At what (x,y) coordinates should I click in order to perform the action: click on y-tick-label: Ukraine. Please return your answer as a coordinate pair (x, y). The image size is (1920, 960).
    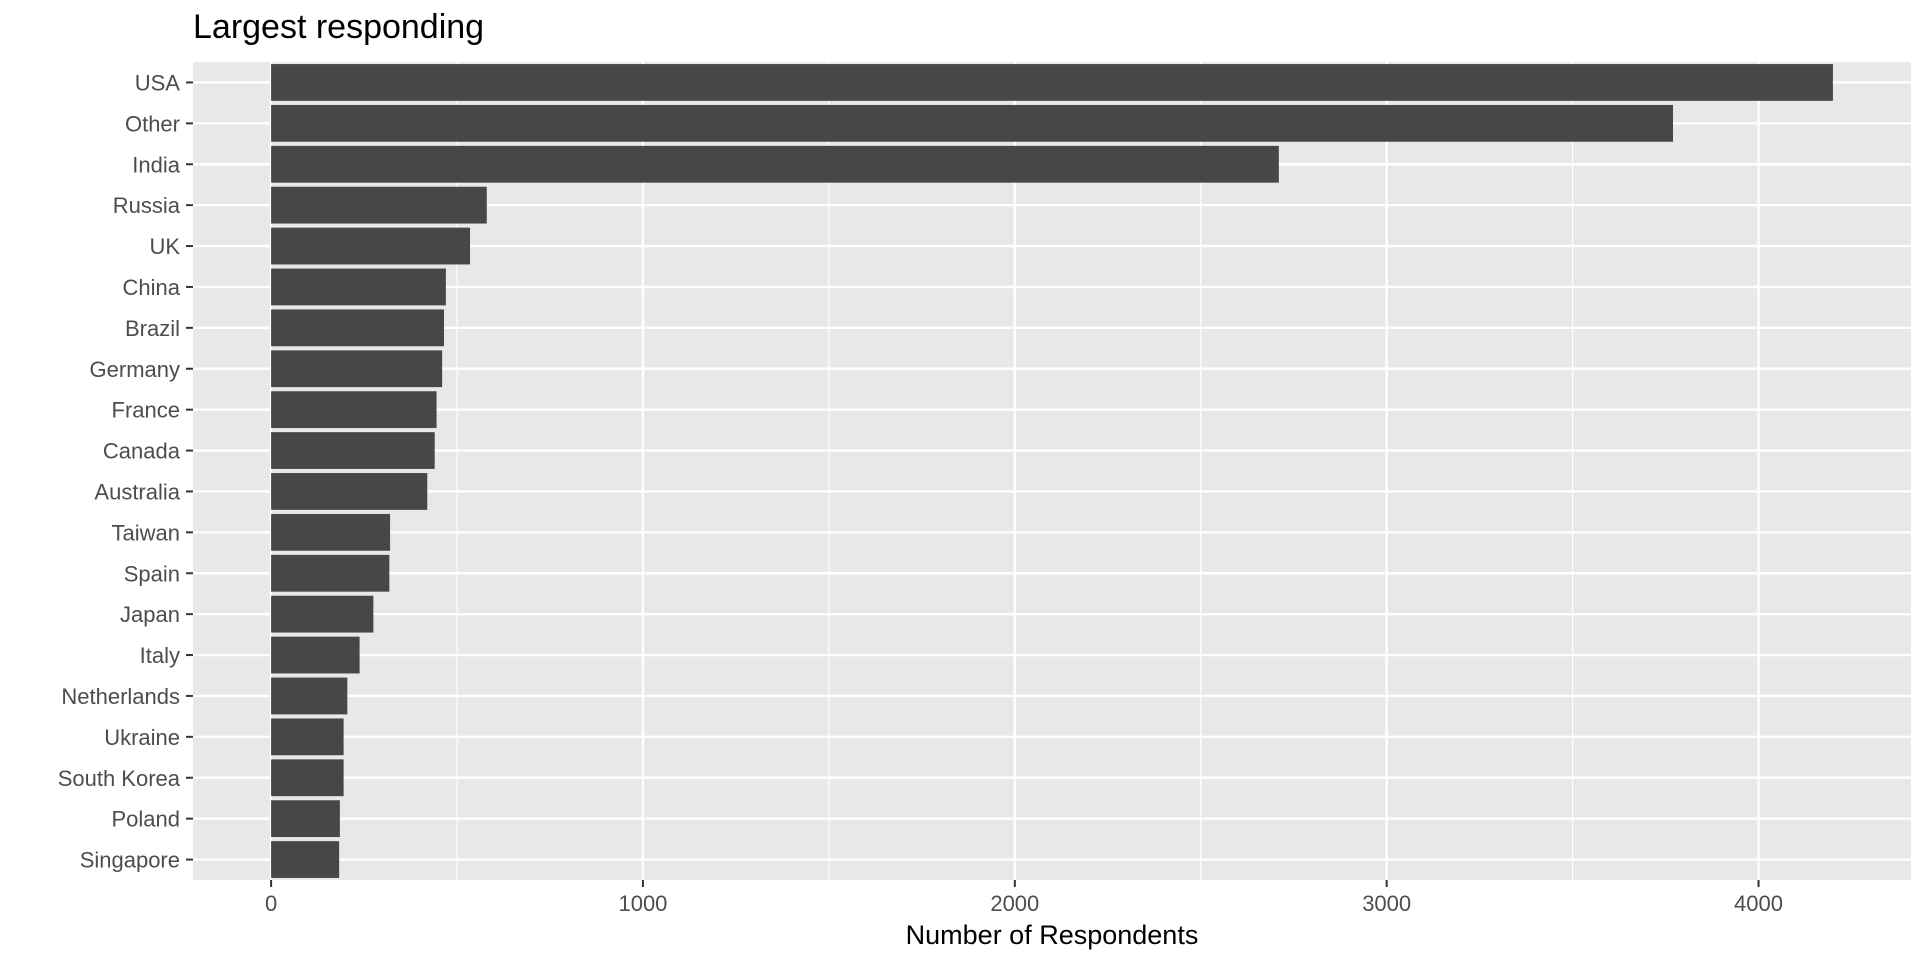
    Looking at the image, I should click on (142, 737).